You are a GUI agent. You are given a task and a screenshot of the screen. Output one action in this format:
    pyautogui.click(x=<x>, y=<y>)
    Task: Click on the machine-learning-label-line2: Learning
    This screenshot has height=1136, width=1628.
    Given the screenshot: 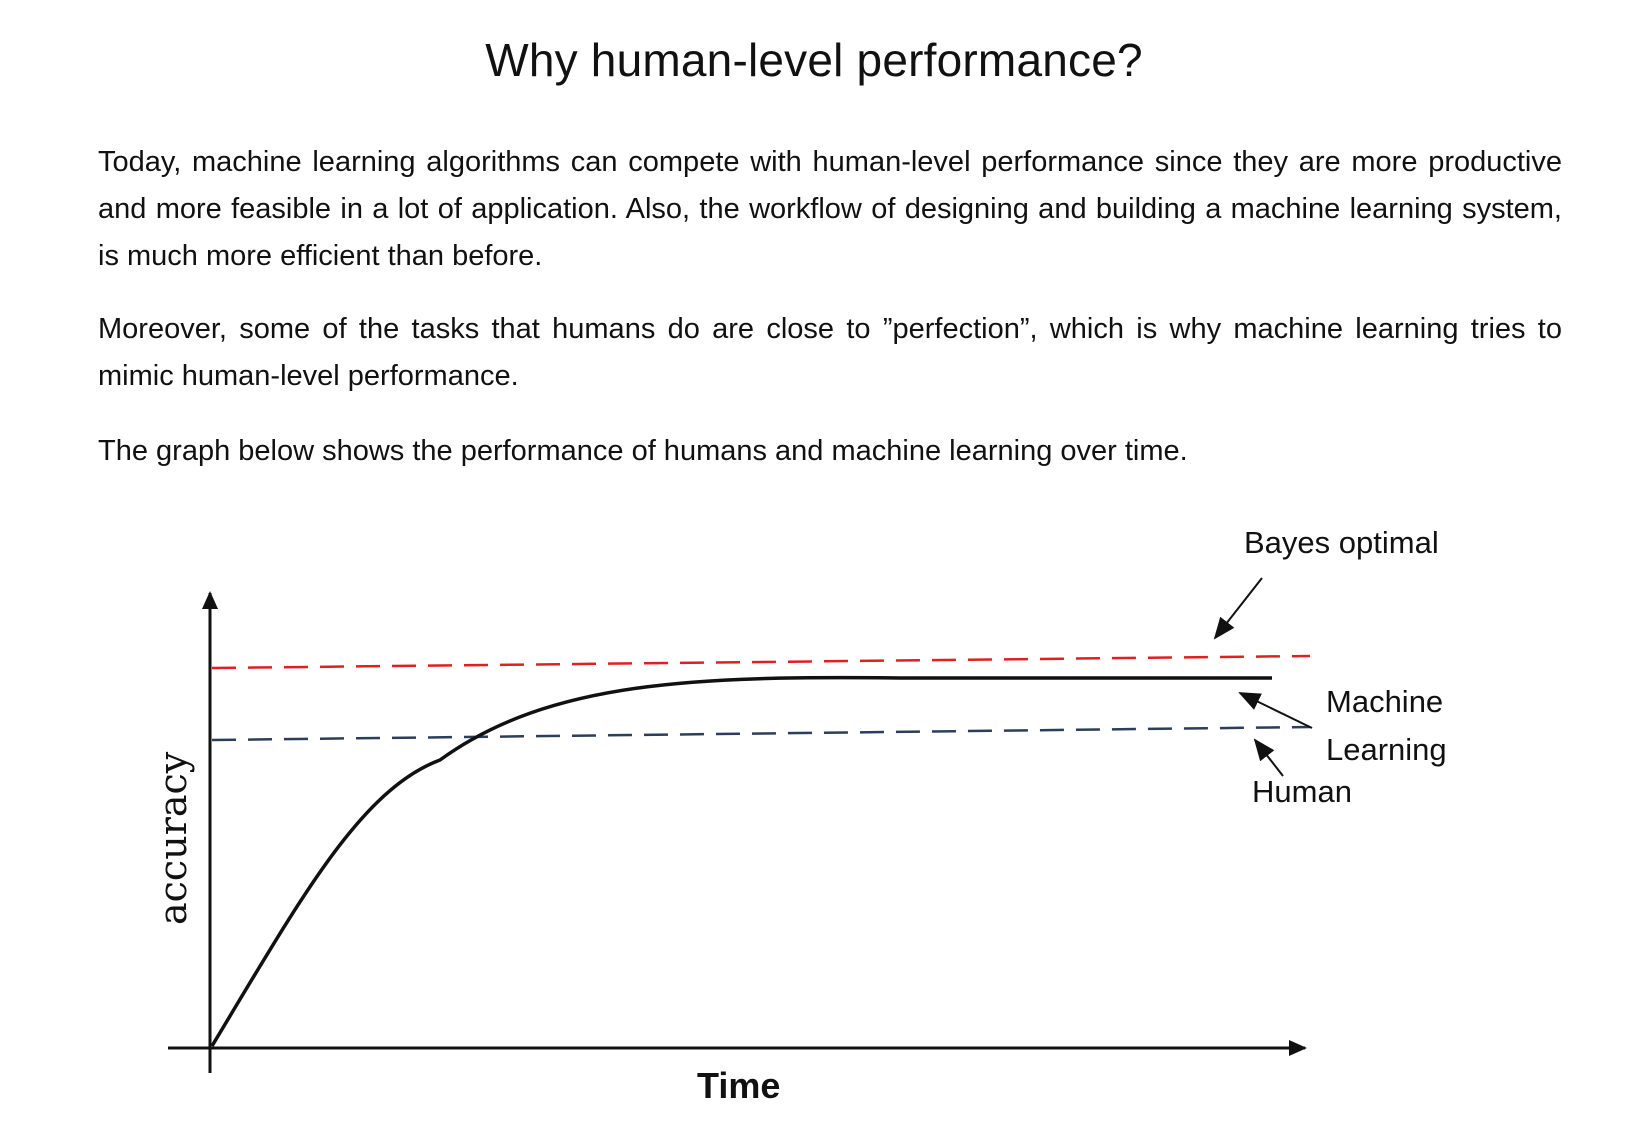 What is the action you would take?
    pyautogui.click(x=1386, y=749)
    